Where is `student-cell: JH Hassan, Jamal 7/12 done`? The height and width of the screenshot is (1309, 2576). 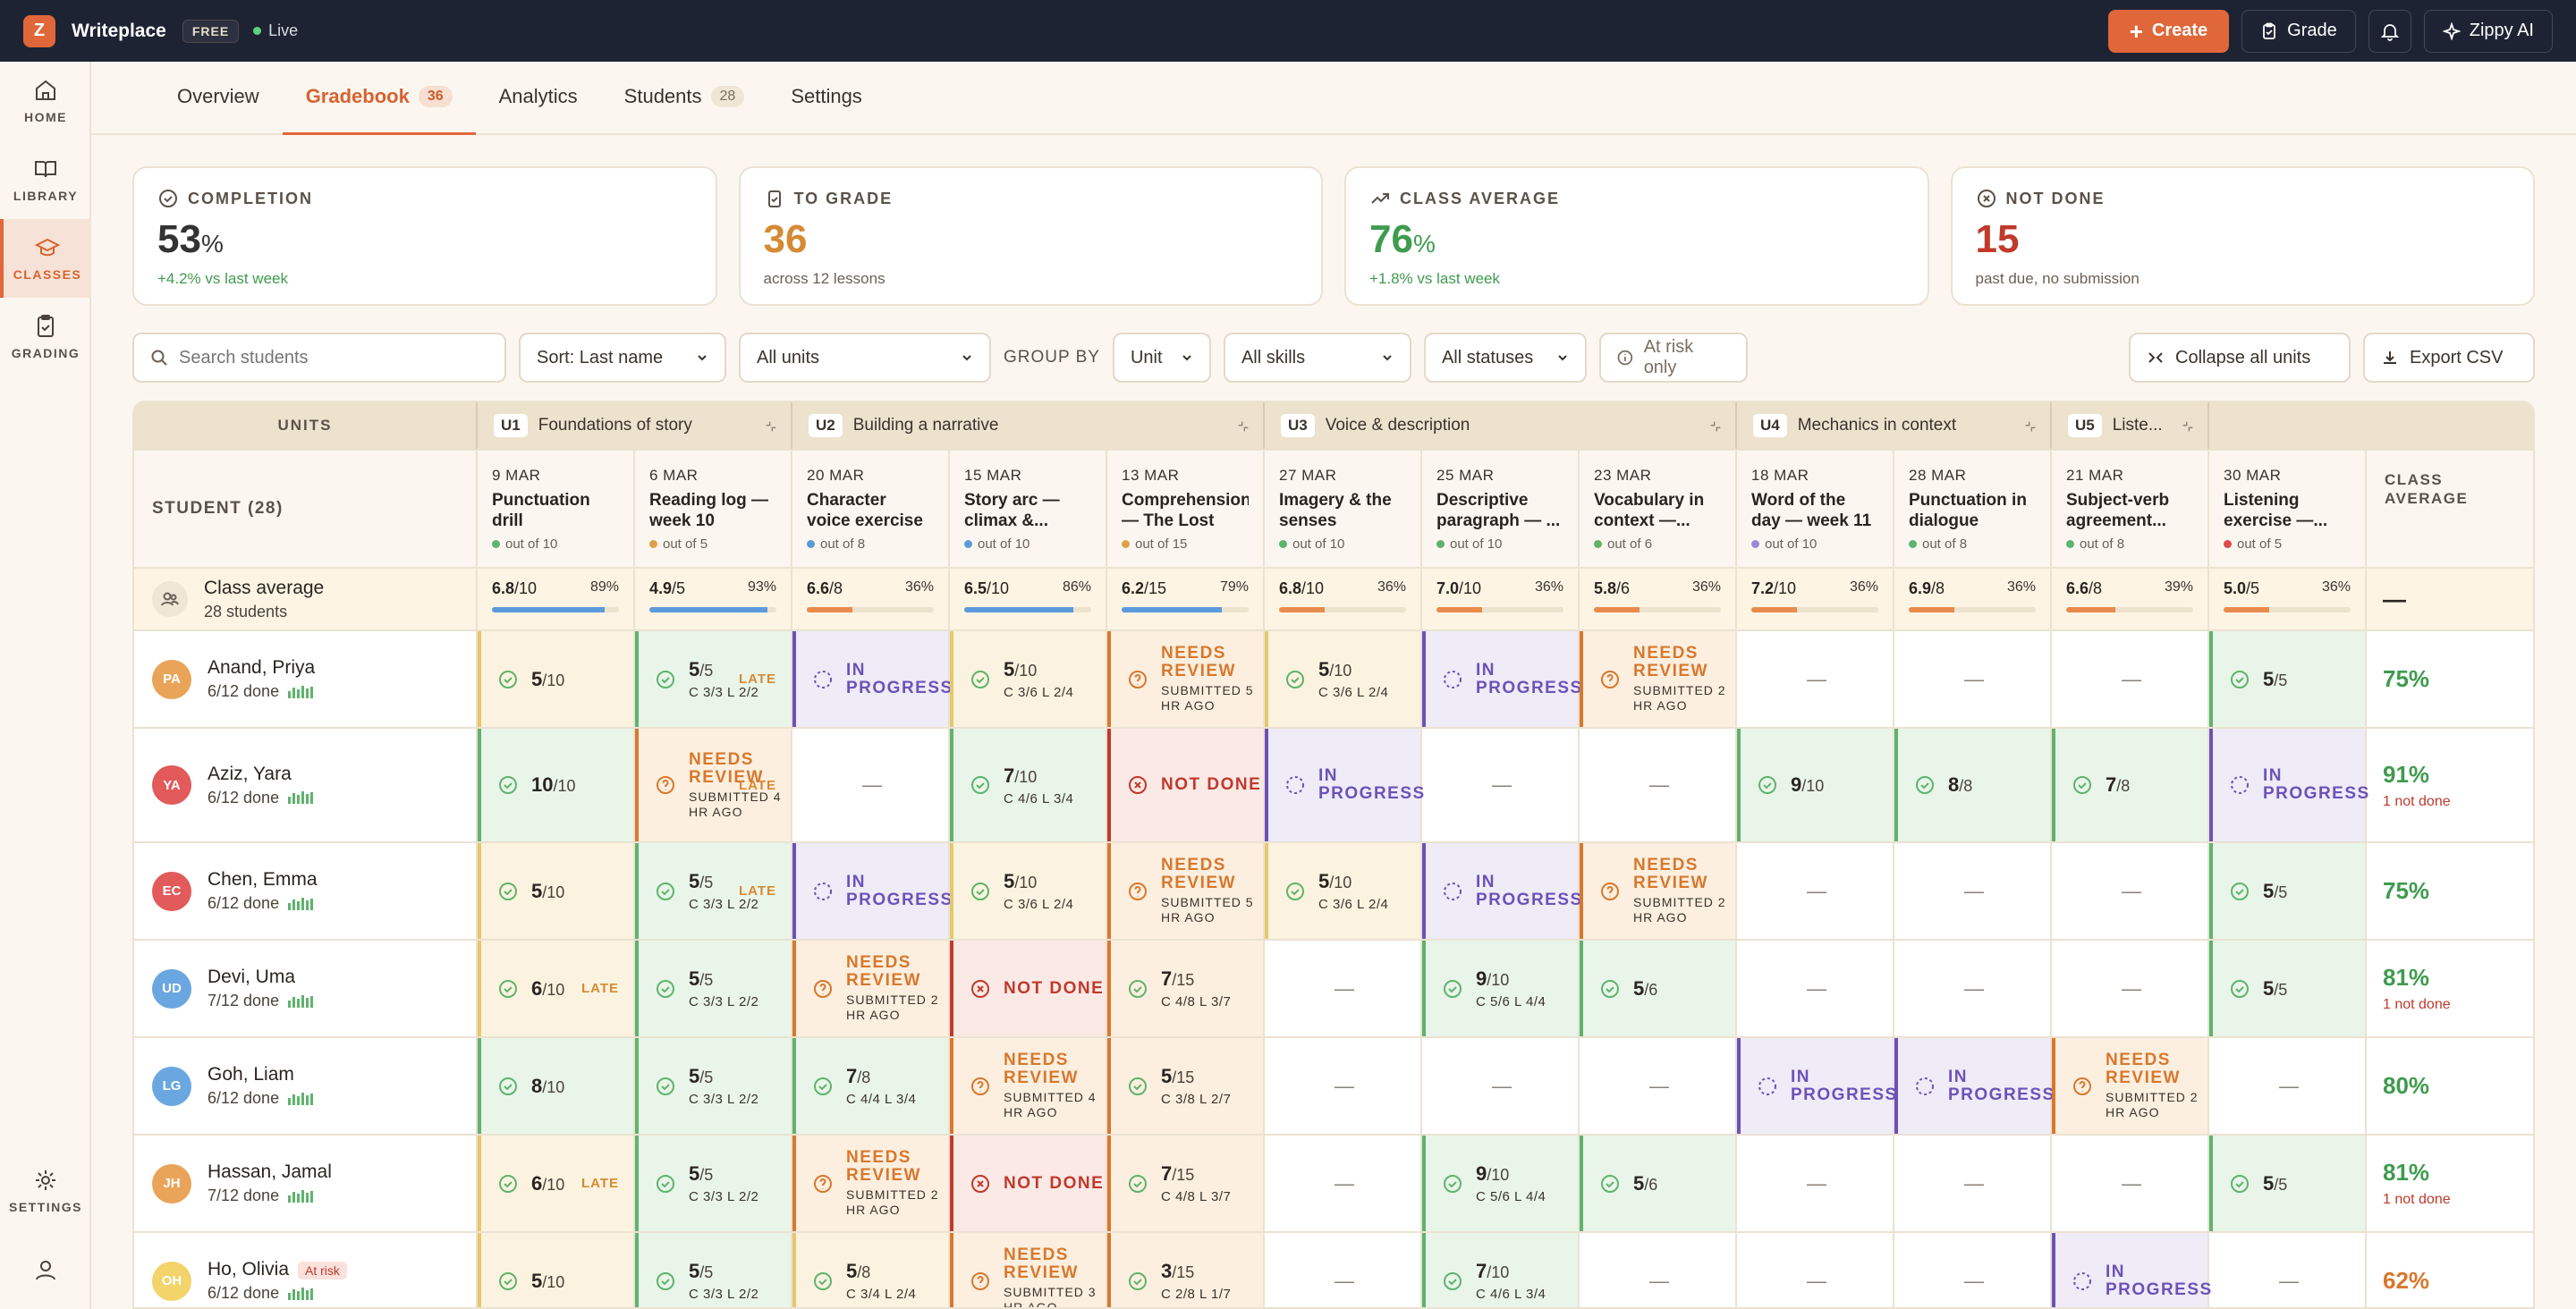
student-cell: JH Hassan, Jamal 7/12 done is located at coordinates (306, 1183).